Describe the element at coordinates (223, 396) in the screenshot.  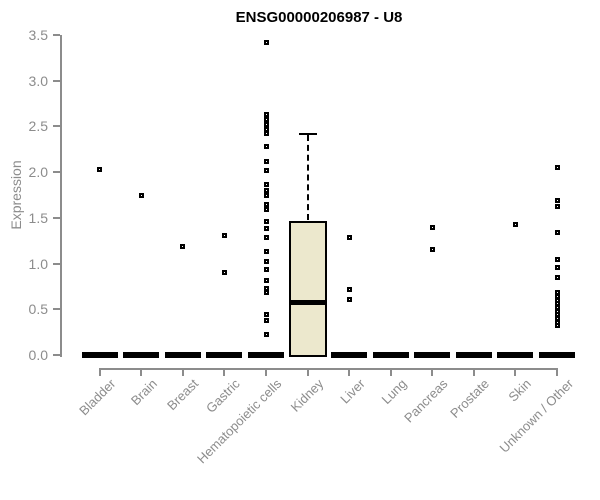
I see `category-label: Gastric` at that location.